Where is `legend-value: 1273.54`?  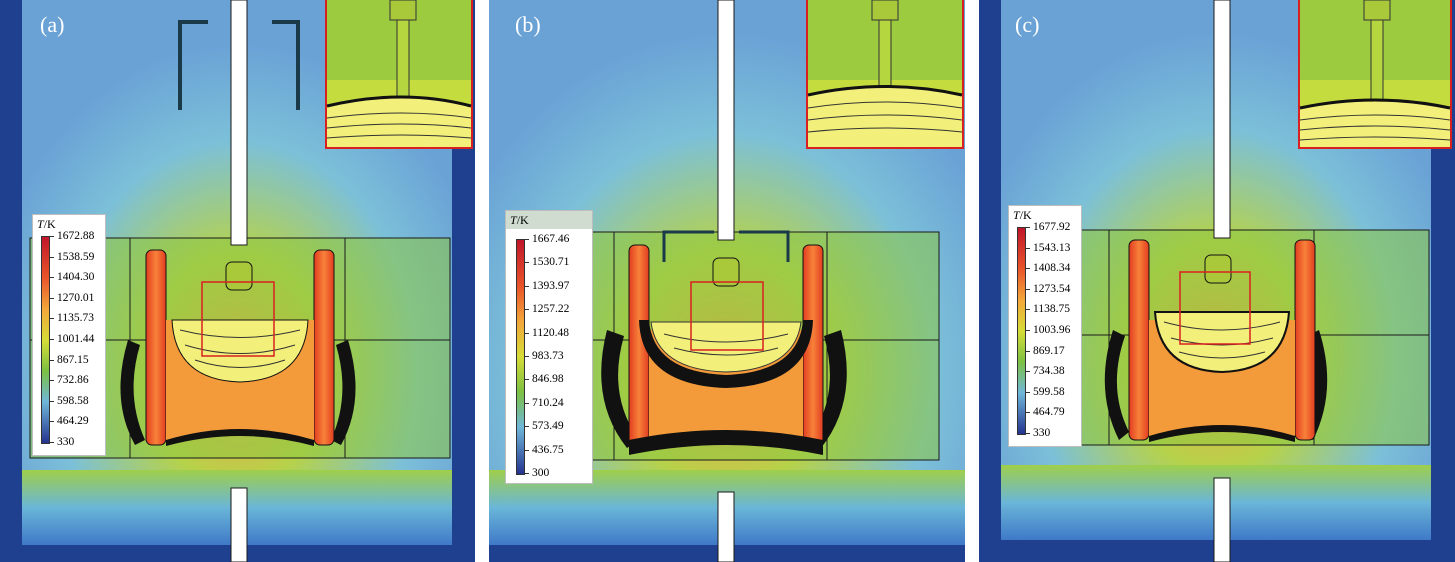
legend-value: 1273.54 is located at coordinates (1052, 288).